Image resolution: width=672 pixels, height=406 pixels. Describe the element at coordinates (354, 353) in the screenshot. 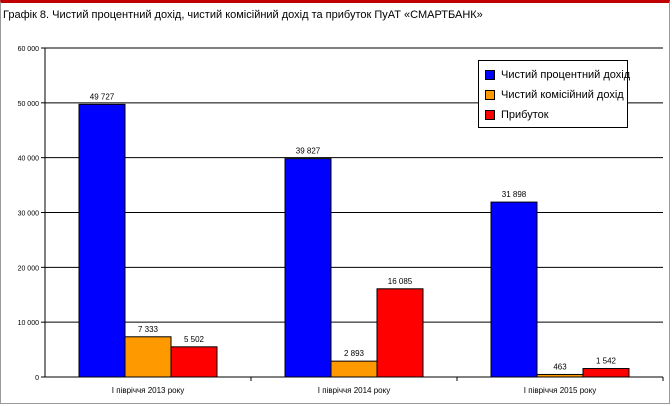

I see `data-label: 2 893` at that location.